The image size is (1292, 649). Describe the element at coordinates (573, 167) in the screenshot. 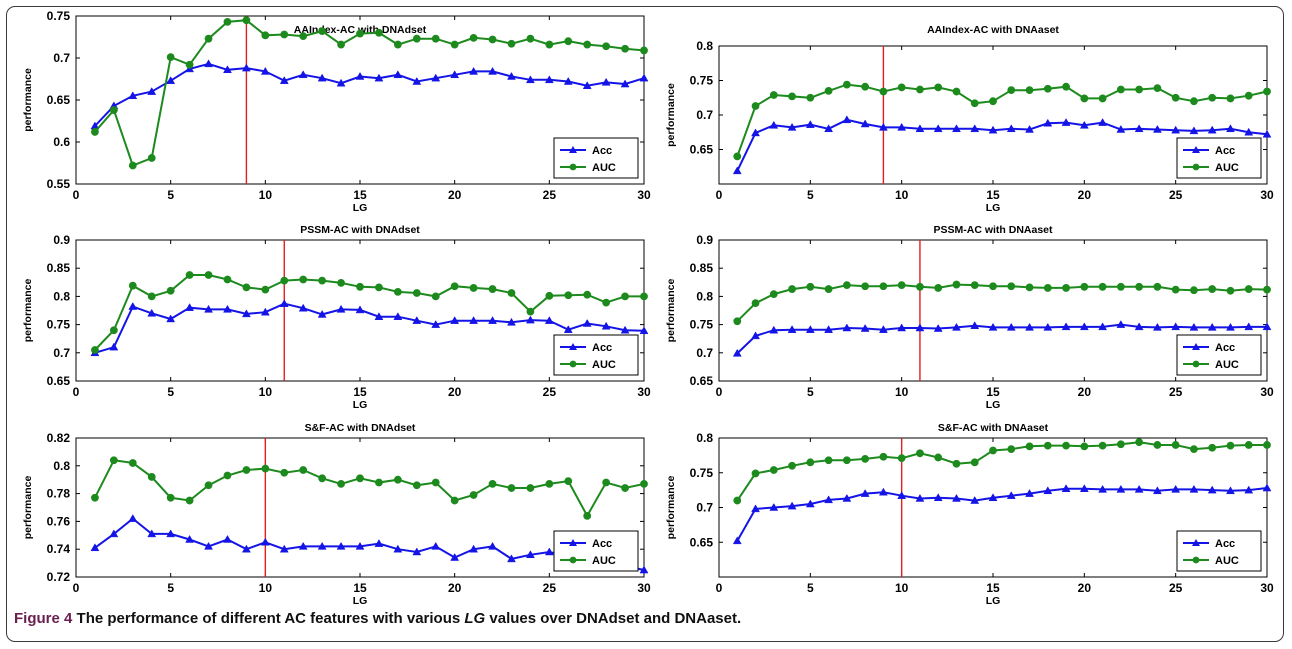

I see `legend-marker-auc` at that location.